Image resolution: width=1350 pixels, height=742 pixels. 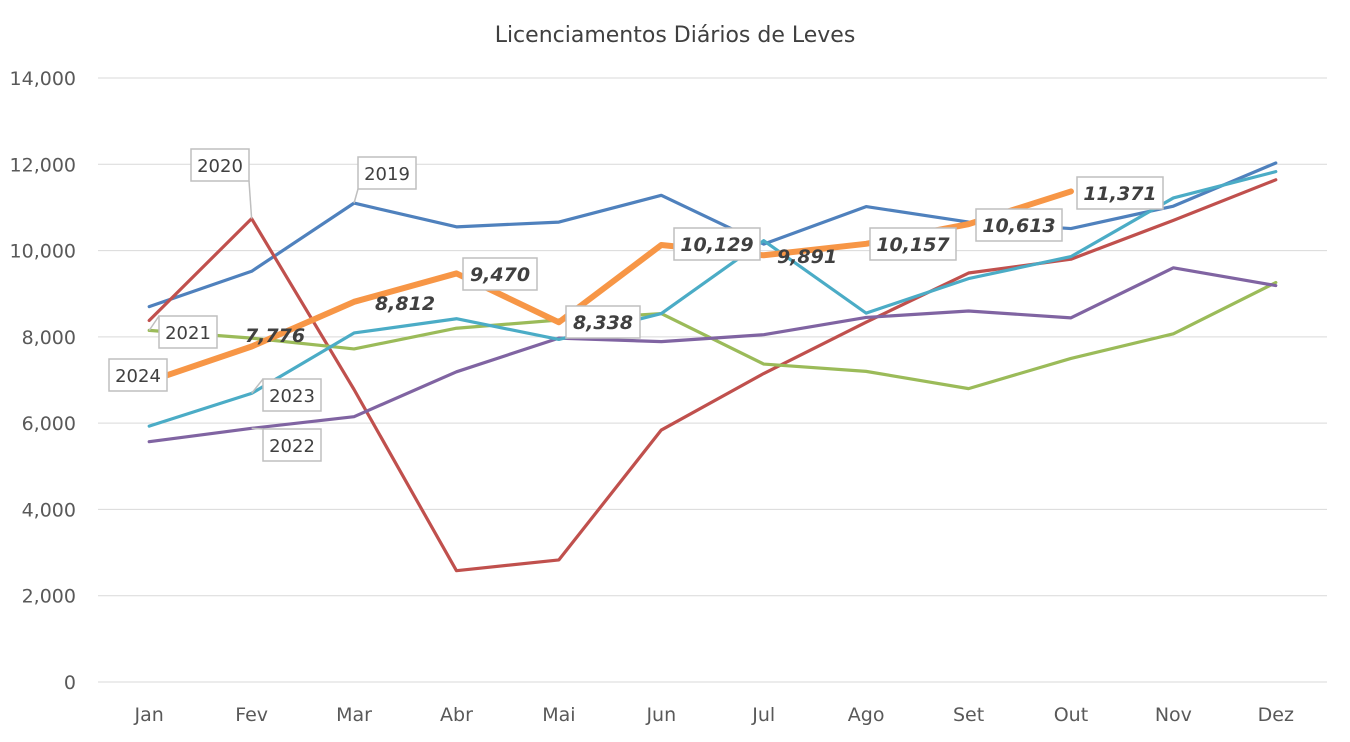 I want to click on x-tick-label: Mai, so click(x=558, y=715).